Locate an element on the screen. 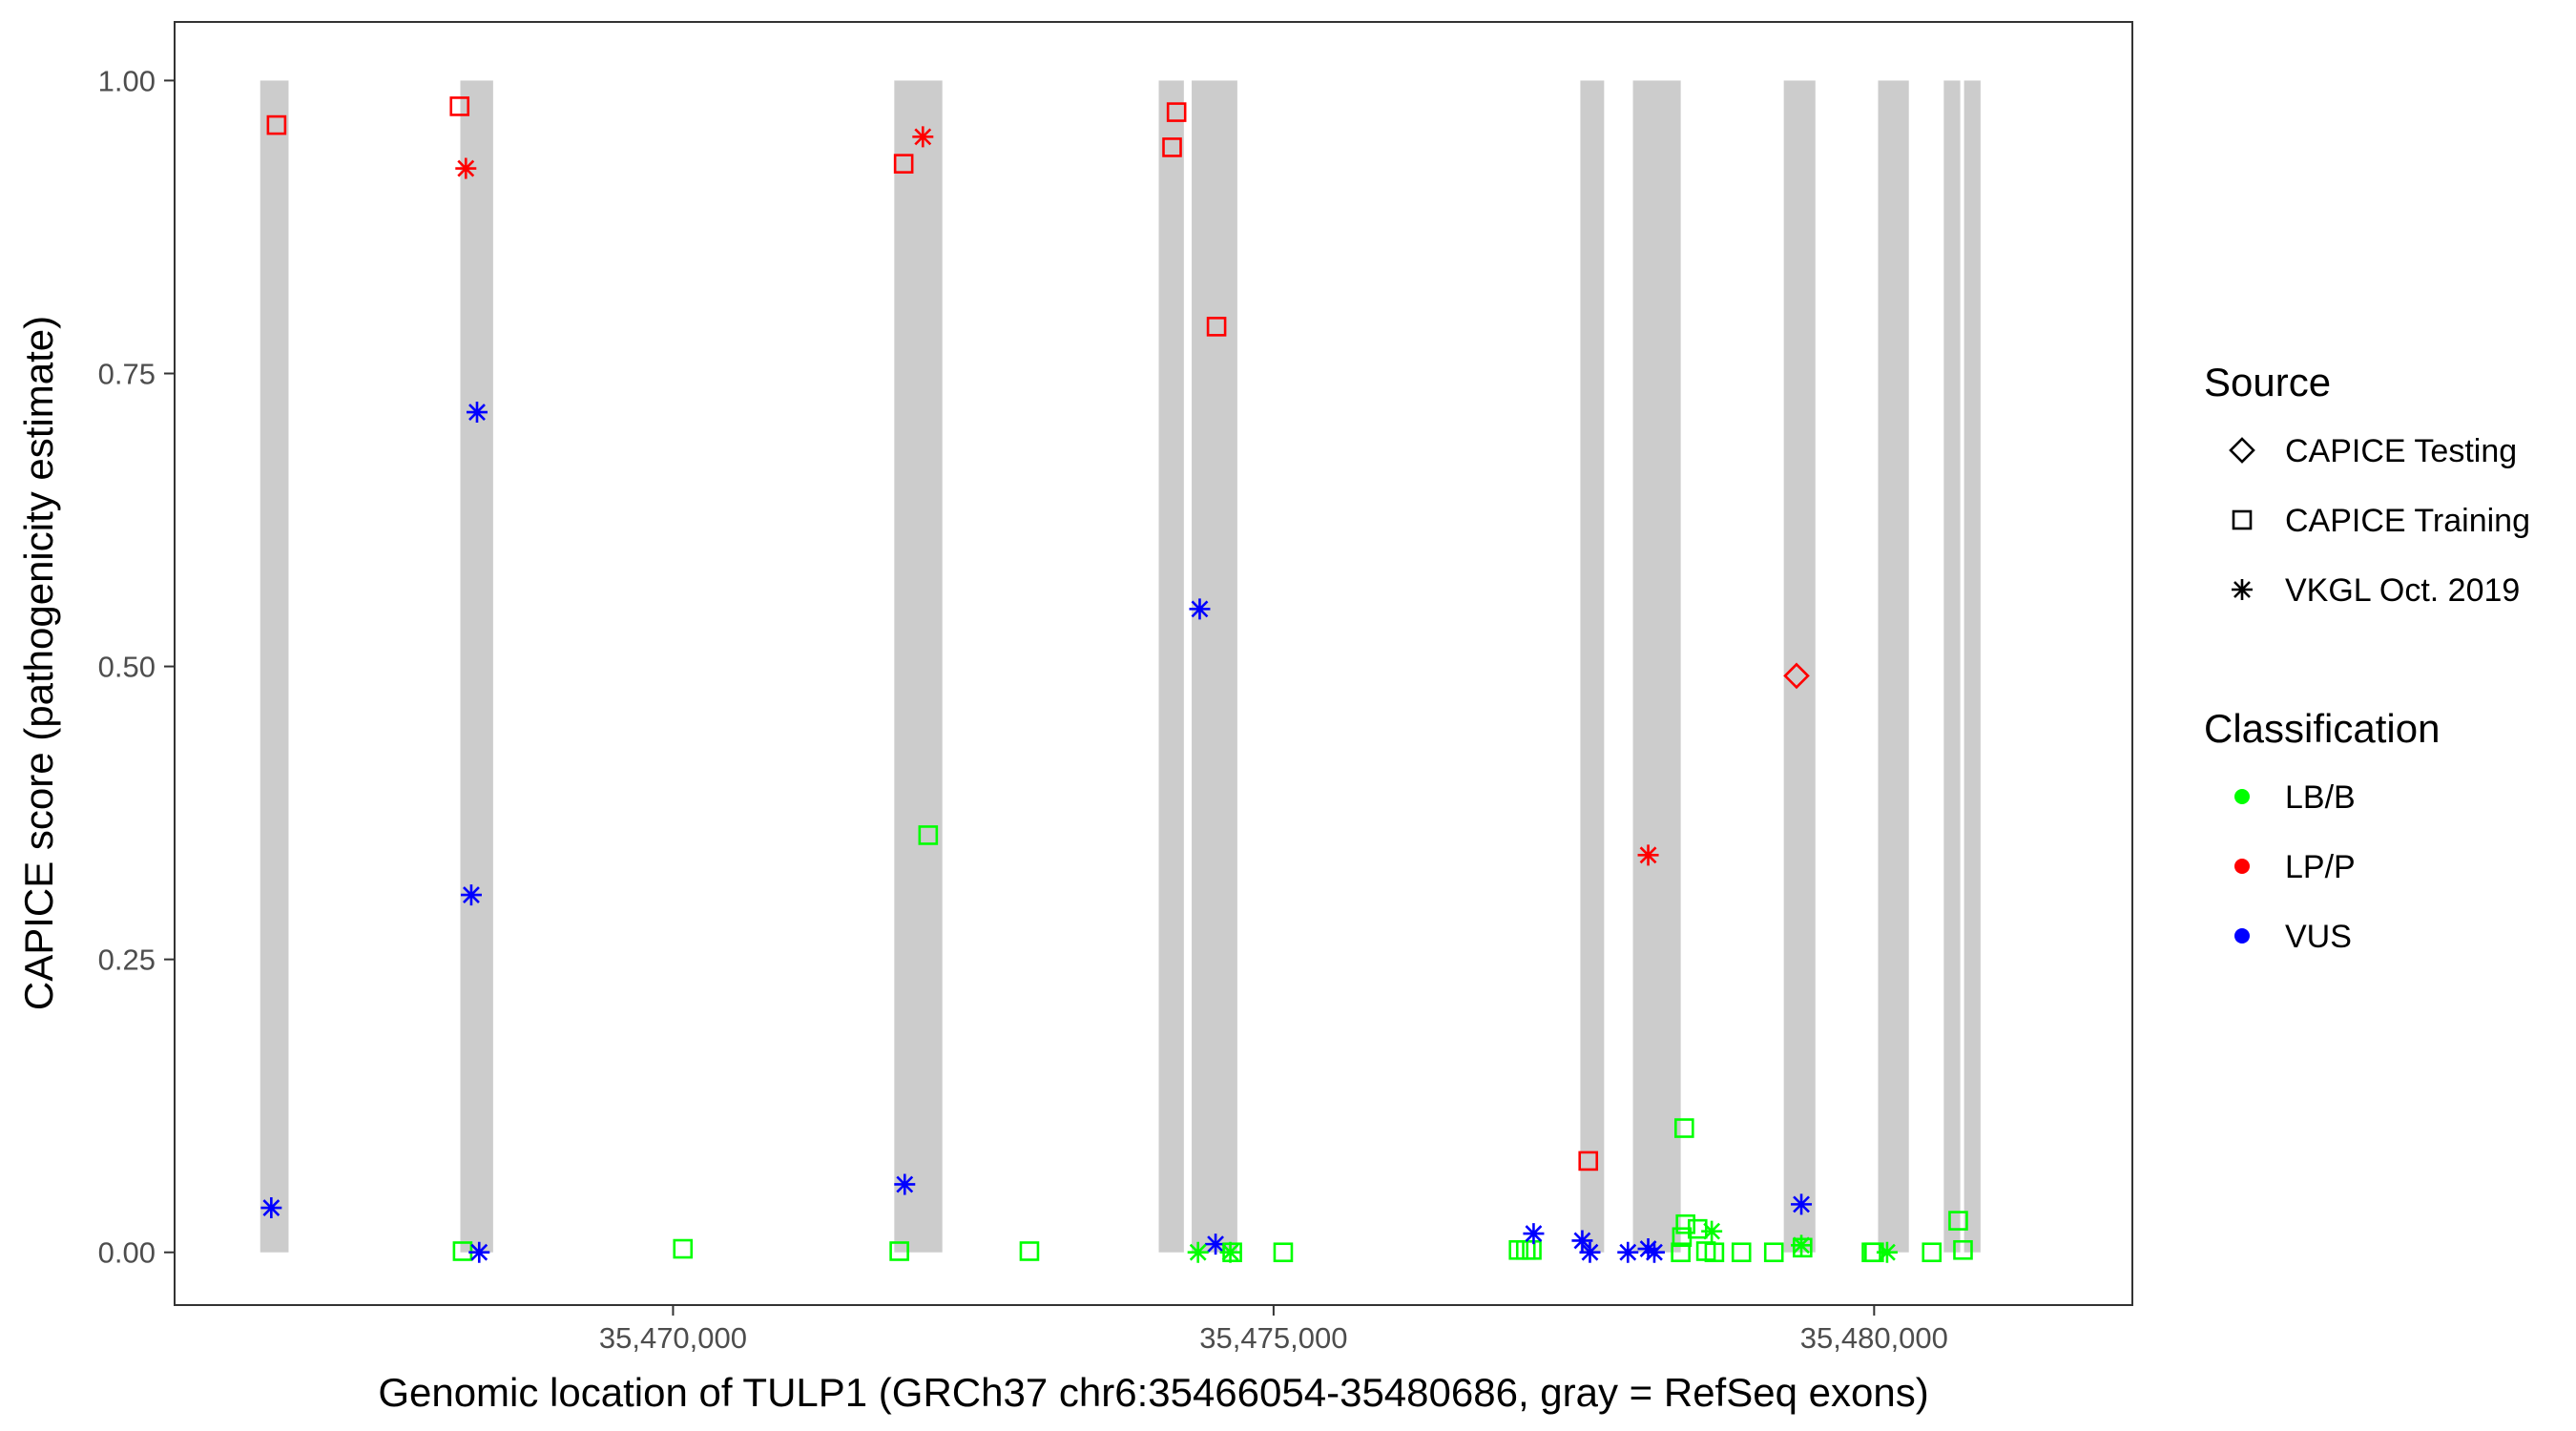 This screenshot has width=2576, height=1431. legend-classification-title: Classification is located at coordinates (2322, 728).